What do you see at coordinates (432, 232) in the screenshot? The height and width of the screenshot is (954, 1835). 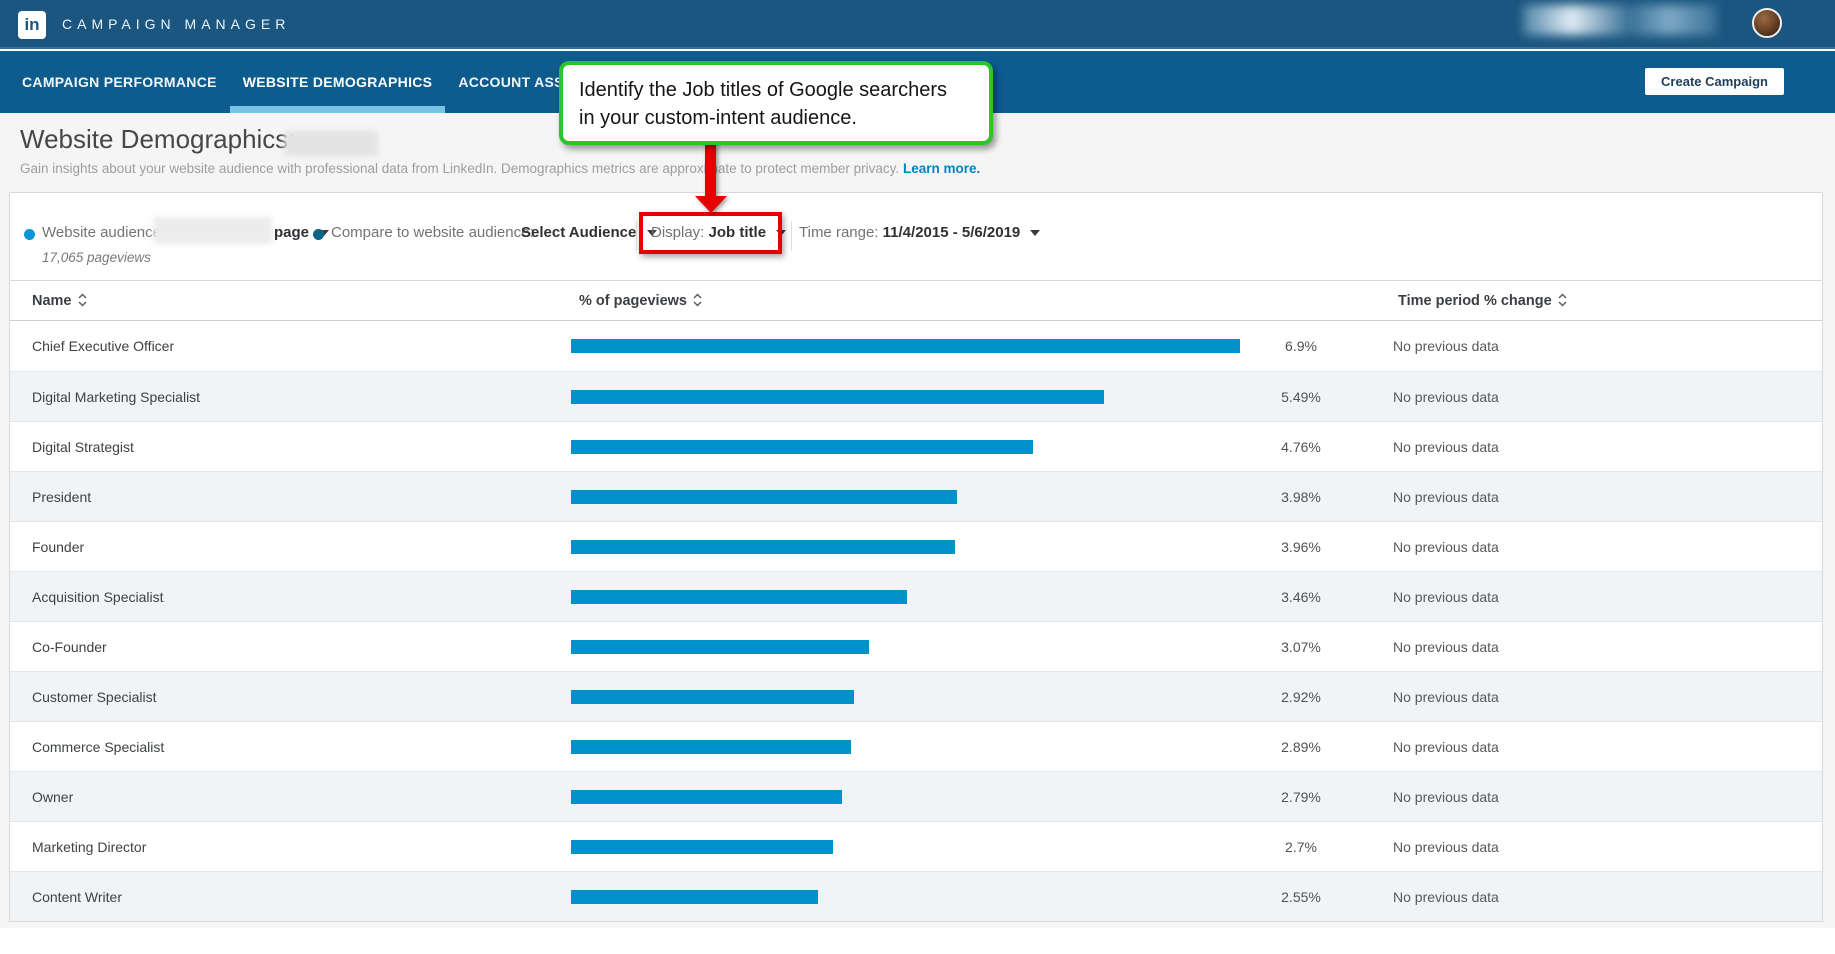 I see `compare-audience-label: Compare to website audience:` at bounding box center [432, 232].